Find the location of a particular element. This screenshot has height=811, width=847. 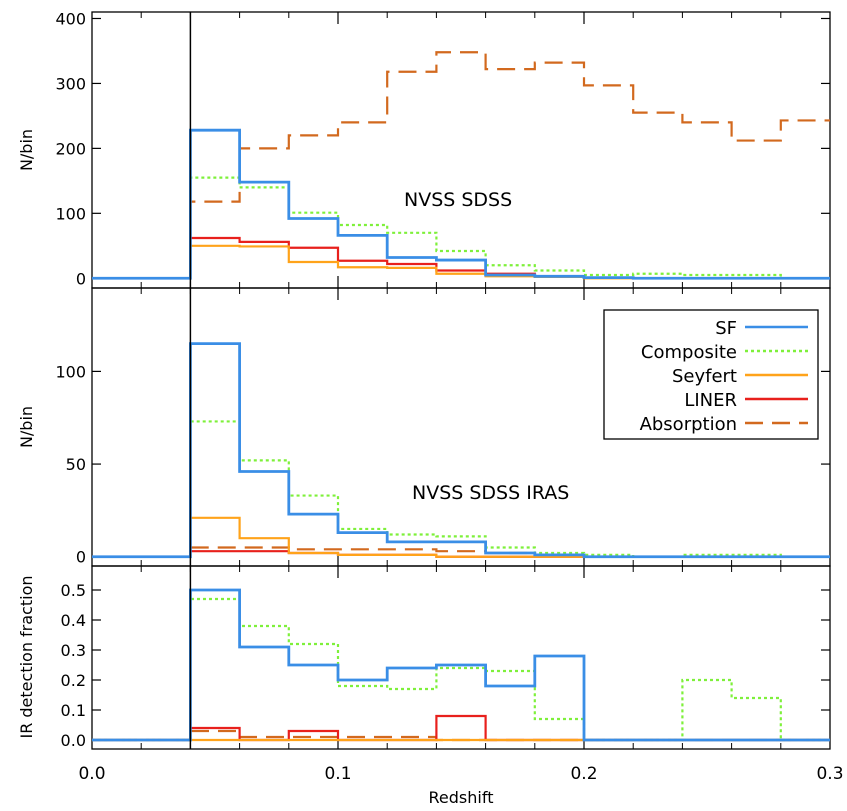

legend: SF Composite Seyfert LINER Absorption is located at coordinates (711, 374).